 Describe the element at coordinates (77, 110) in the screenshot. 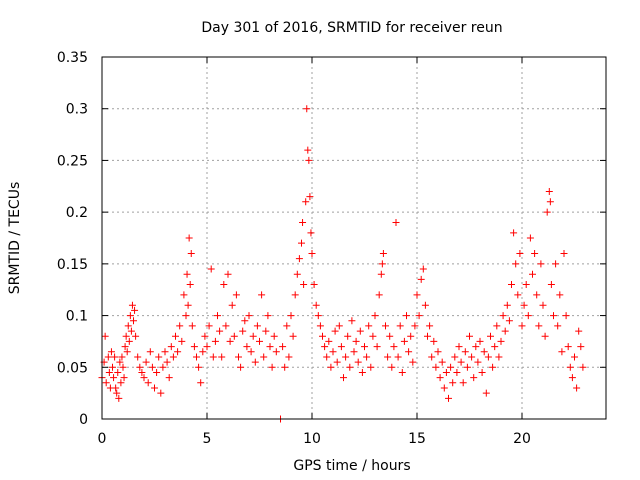

I see `y-tick-label: 0.3` at that location.